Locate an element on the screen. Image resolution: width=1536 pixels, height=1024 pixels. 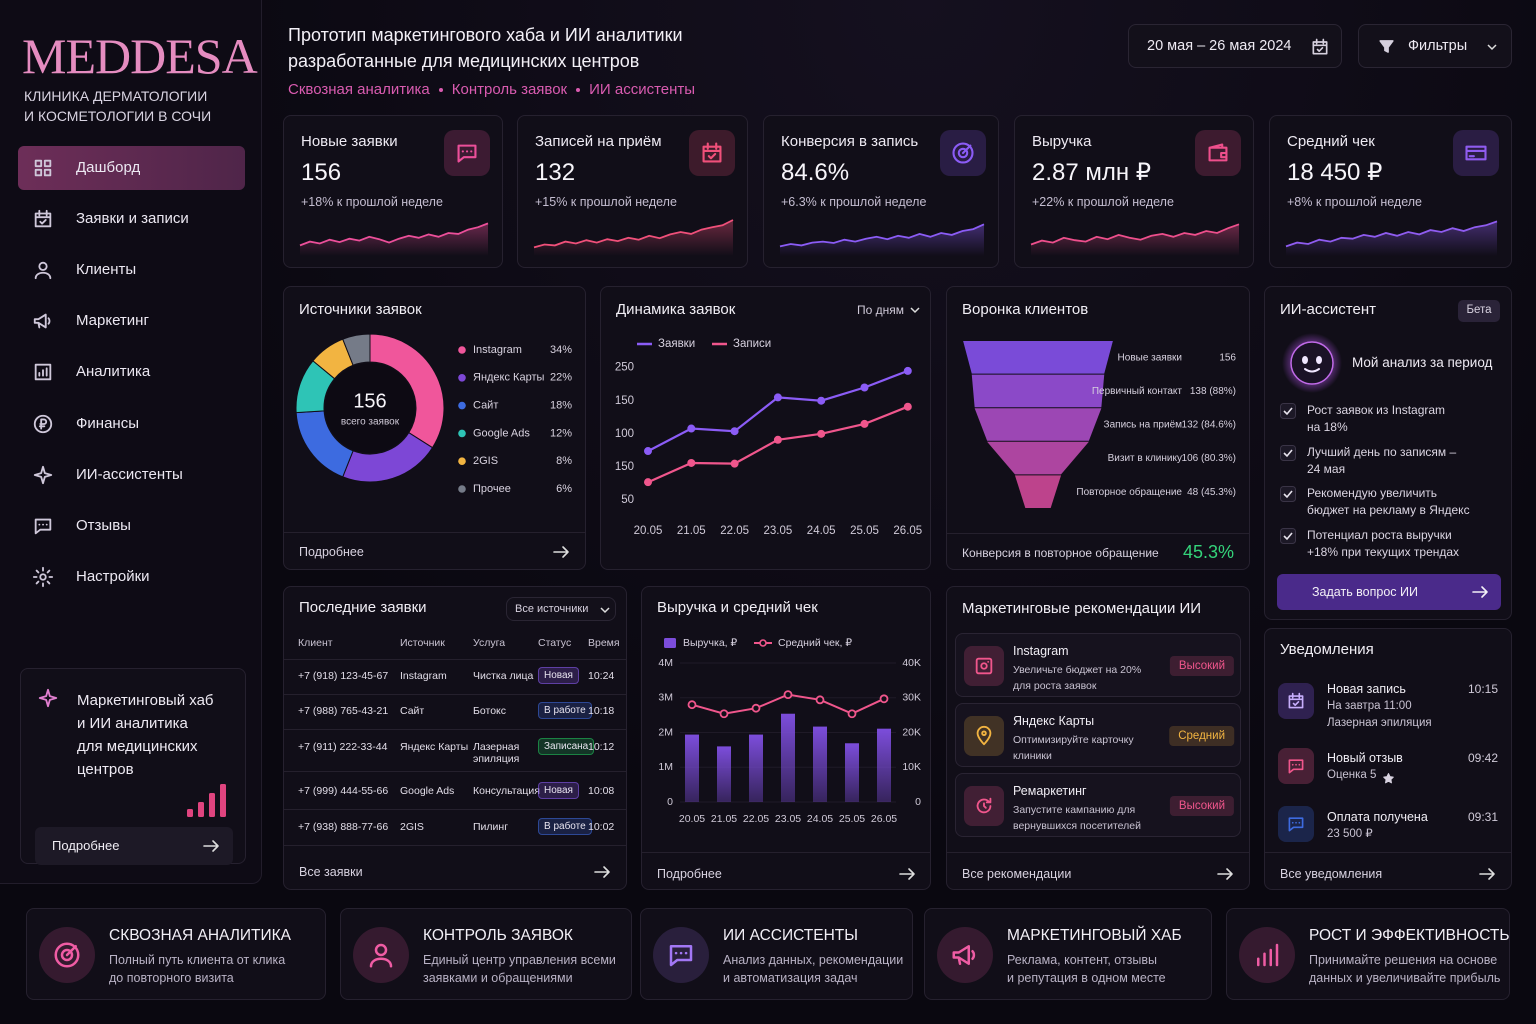
nav-item: Заявки и записи is located at coordinates (131, 219).